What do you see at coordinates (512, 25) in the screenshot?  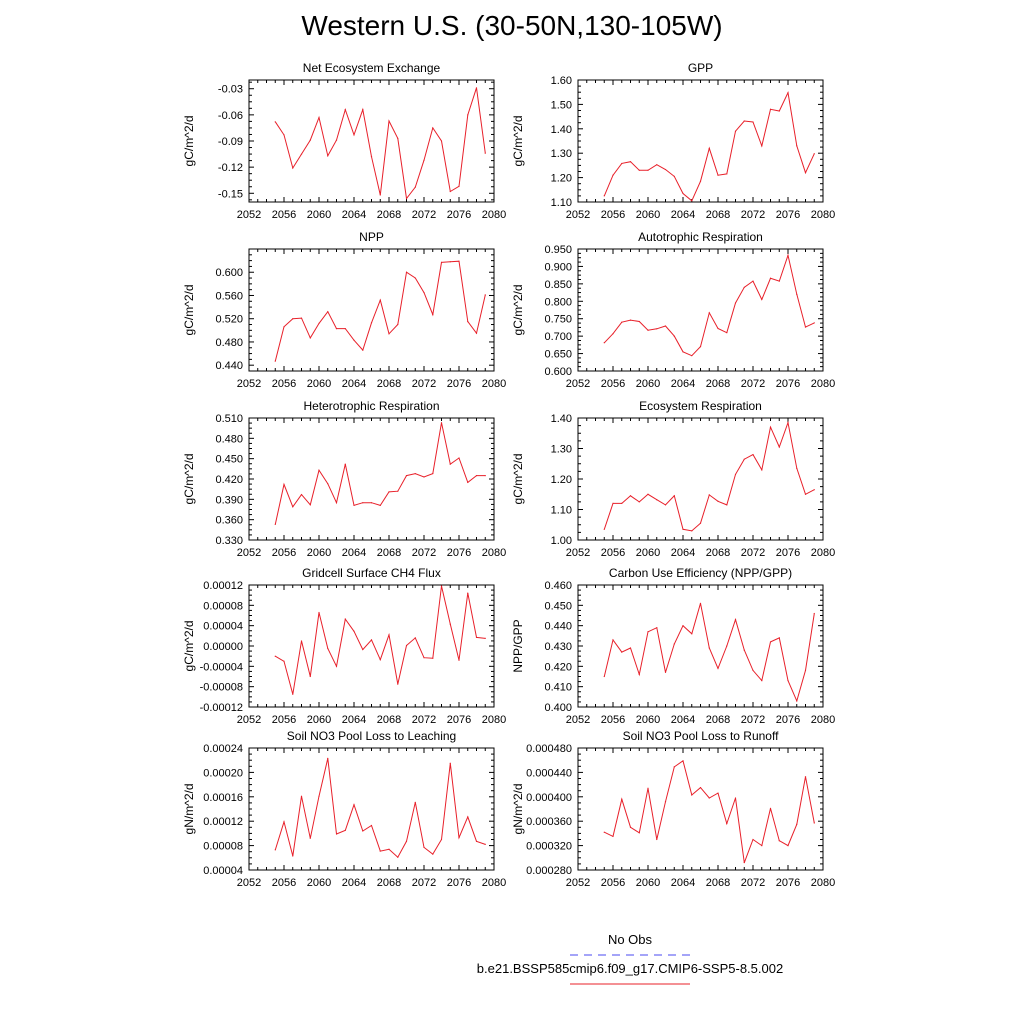 I see `page-title: Western U.S. (30-50N,130-105W)` at bounding box center [512, 25].